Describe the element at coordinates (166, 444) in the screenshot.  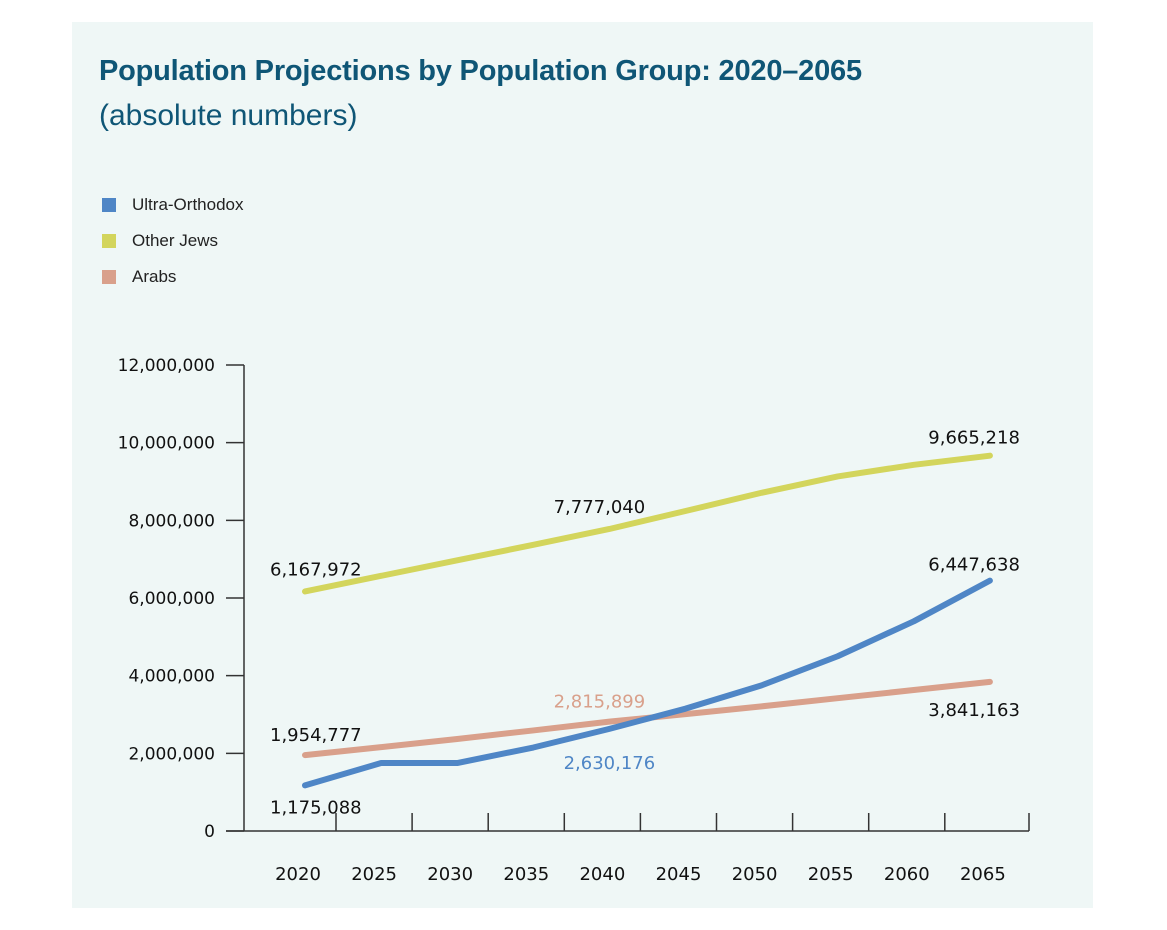
I see `y-tick-label: 10,000,000` at that location.